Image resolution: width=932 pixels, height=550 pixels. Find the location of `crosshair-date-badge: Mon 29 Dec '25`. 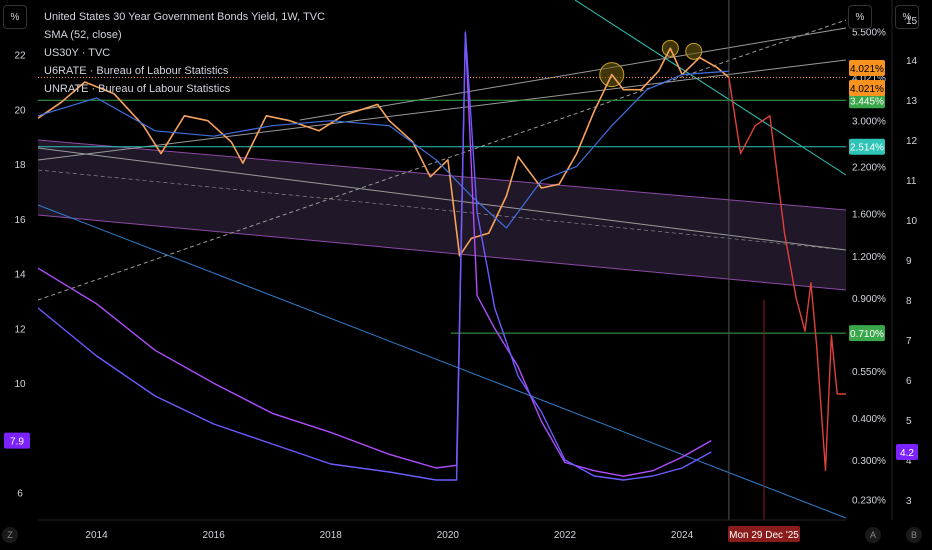

crosshair-date-badge: Mon 29 Dec '25 is located at coordinates (764, 535).